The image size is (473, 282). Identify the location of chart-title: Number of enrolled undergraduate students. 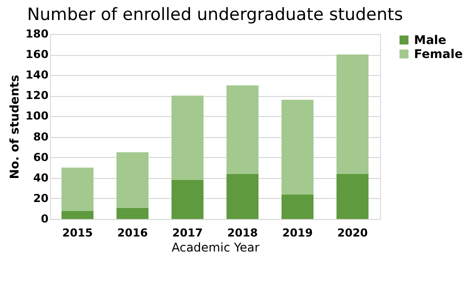
(215, 15).